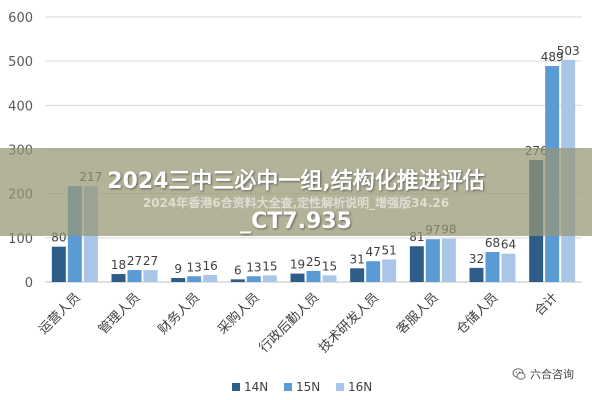  What do you see at coordinates (238, 270) in the screenshot?
I see `data-label: 6` at bounding box center [238, 270].